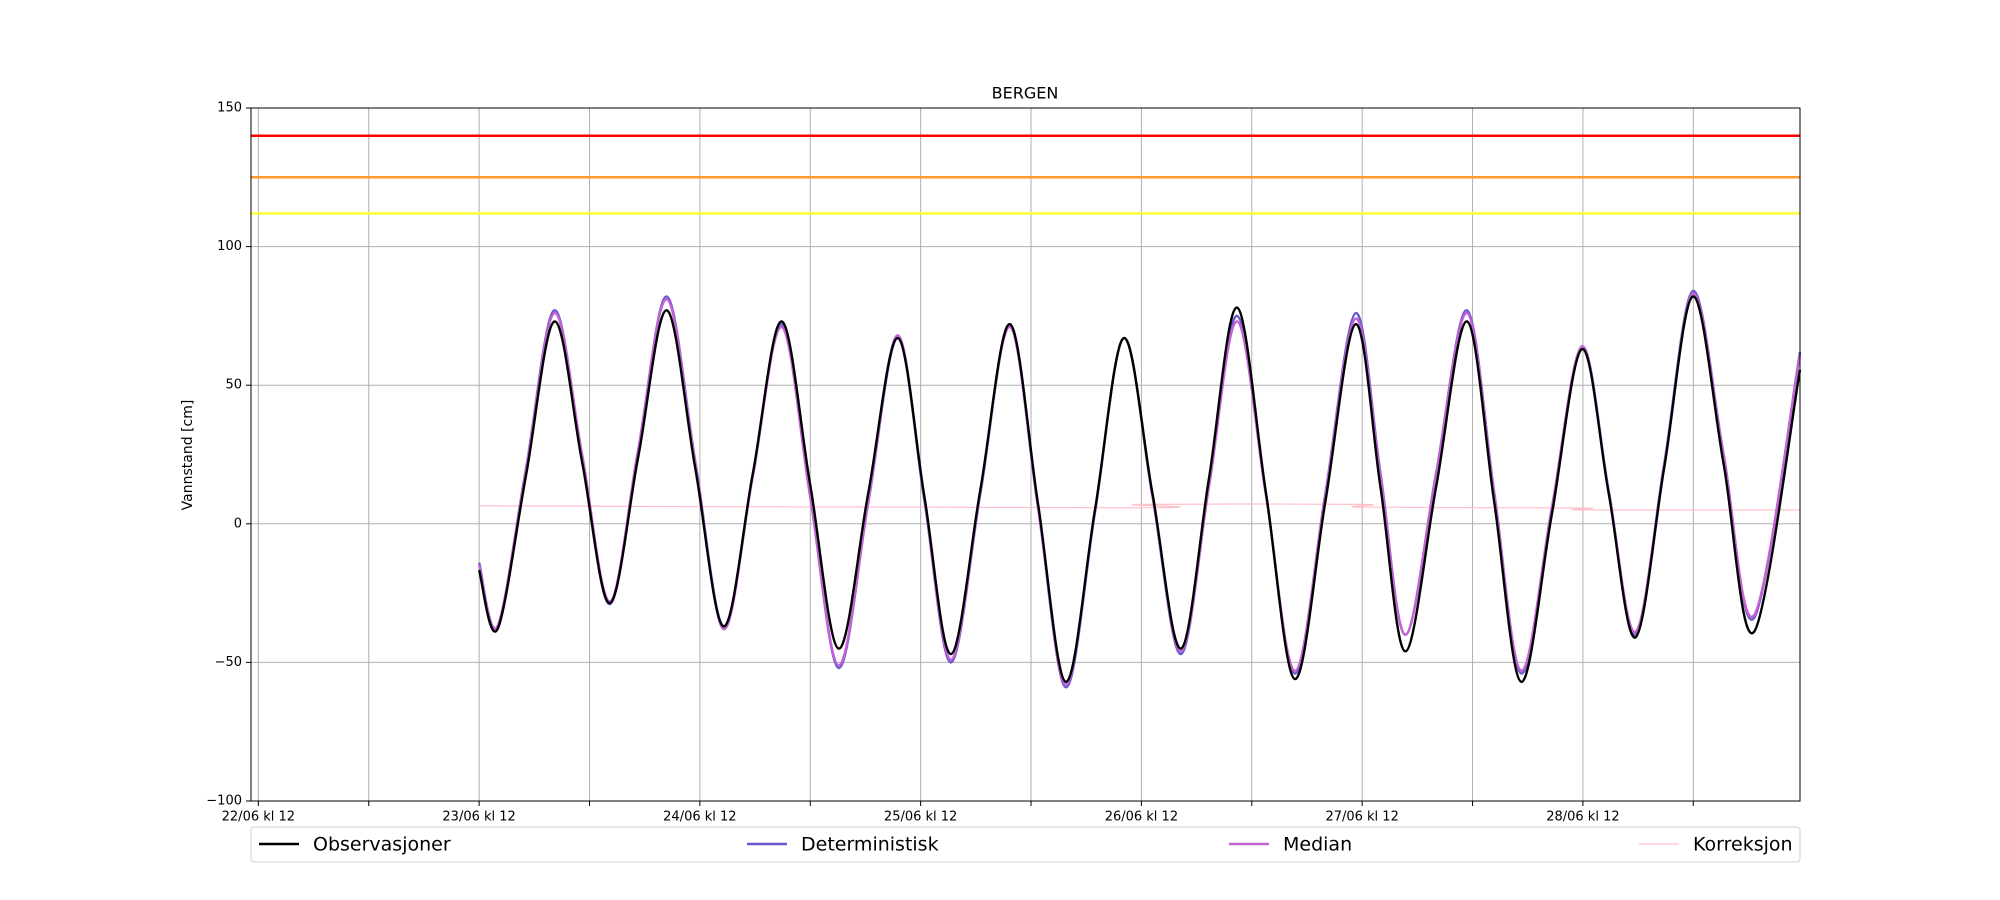  Describe the element at coordinates (188, 455) in the screenshot. I see `y-axis-label: Vannstand [cm]` at that location.